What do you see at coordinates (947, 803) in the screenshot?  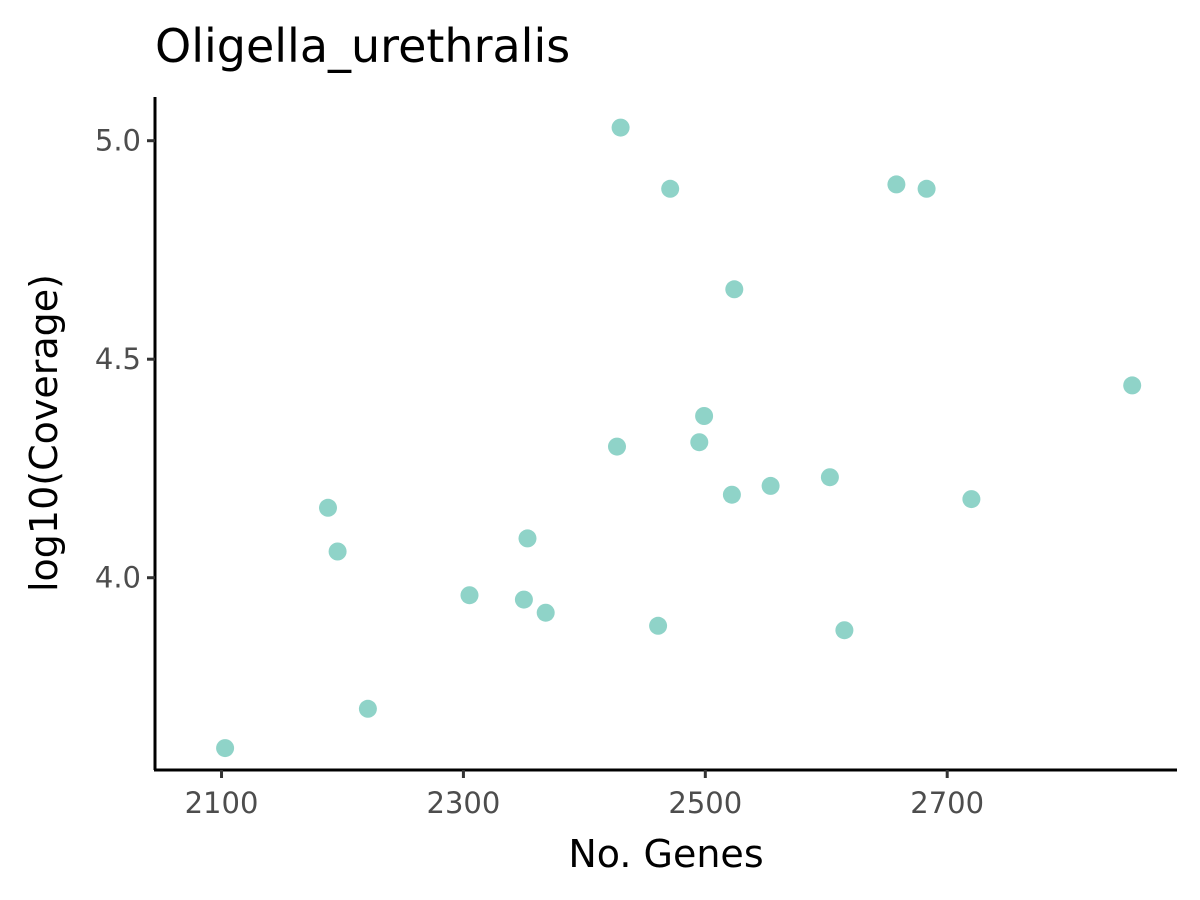 I see `x-tick-label: 2700` at bounding box center [947, 803].